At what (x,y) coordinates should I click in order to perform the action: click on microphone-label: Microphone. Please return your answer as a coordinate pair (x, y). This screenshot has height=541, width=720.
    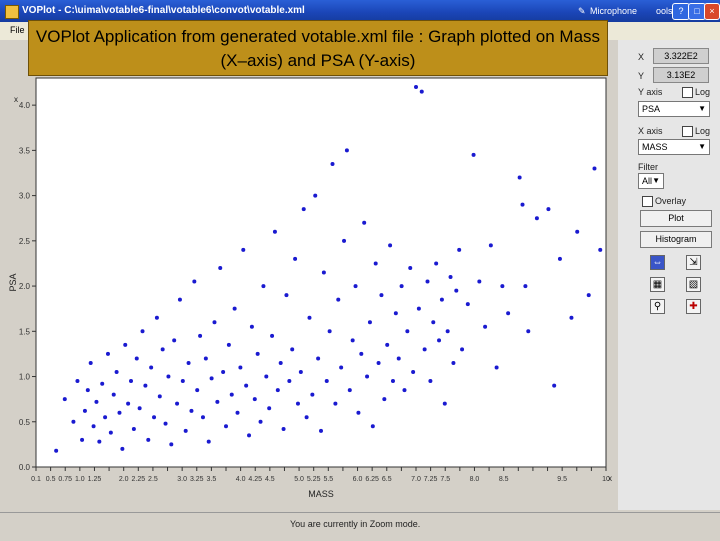
    Looking at the image, I should click on (614, 11).